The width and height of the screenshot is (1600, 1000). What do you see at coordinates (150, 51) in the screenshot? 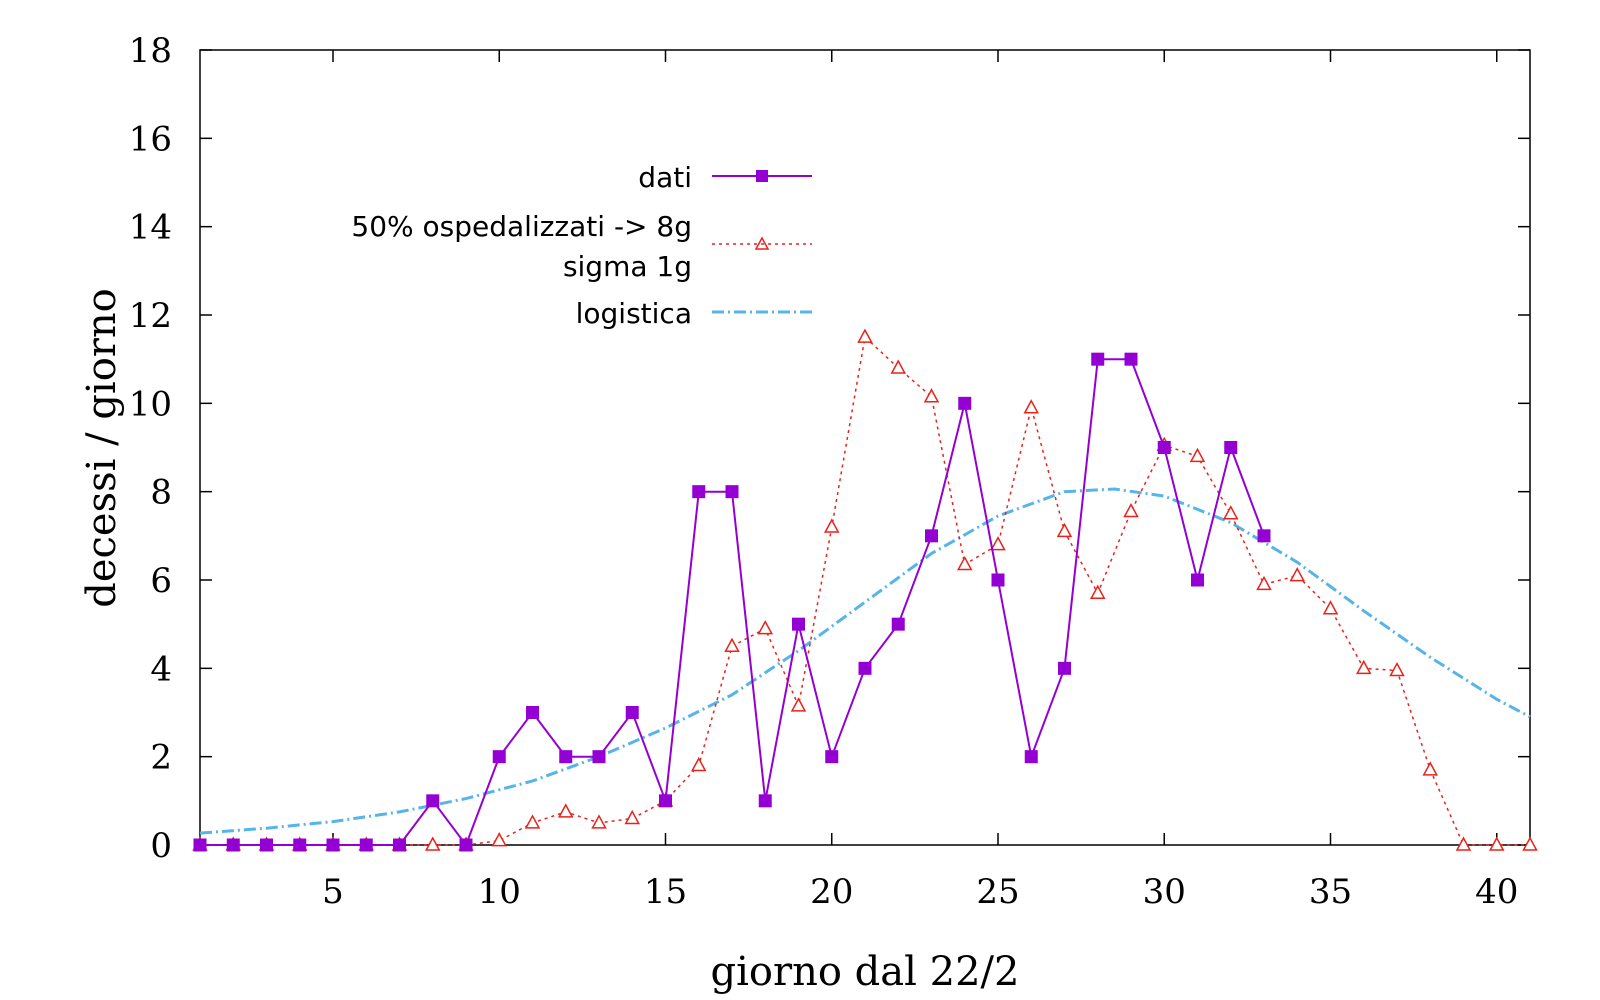
I see `y-tick-label: 18` at bounding box center [150, 51].